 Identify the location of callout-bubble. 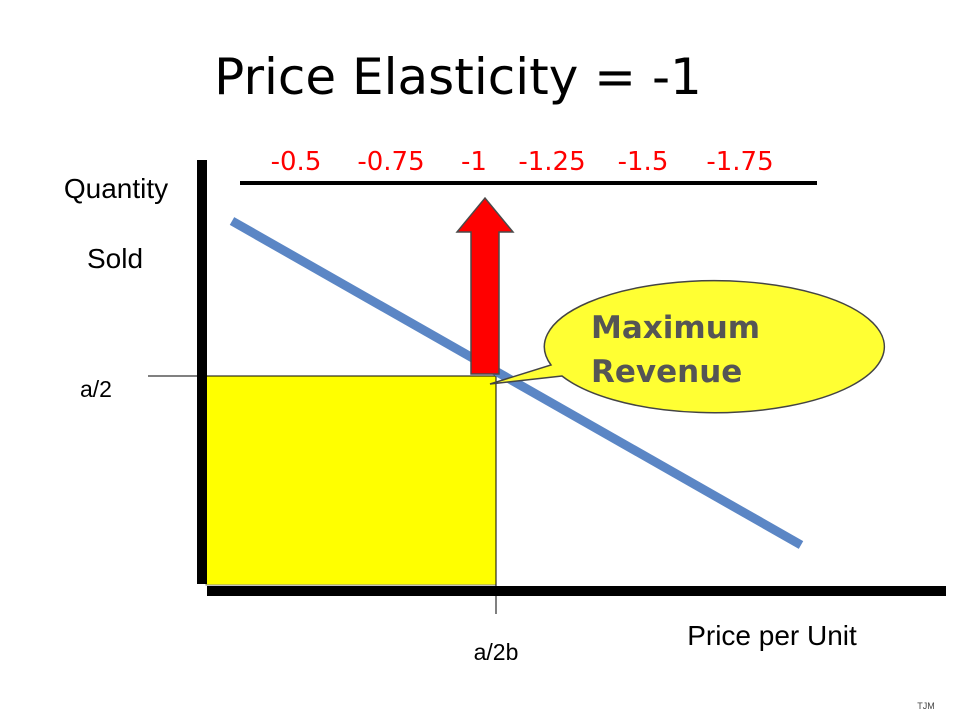
(687, 346).